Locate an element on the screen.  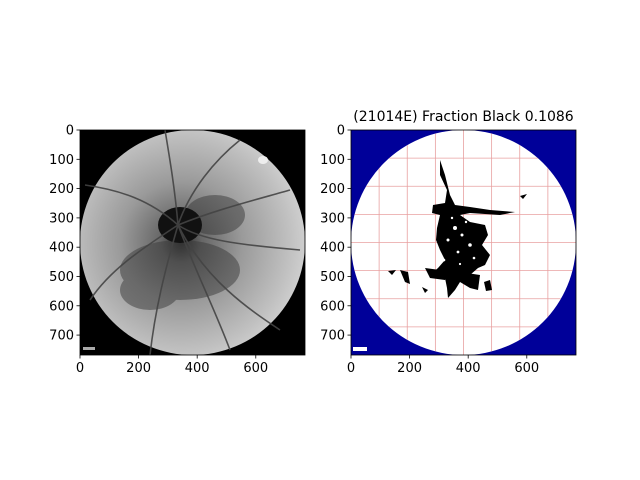
left-y-tick-label: 400 is located at coordinates (61, 248).